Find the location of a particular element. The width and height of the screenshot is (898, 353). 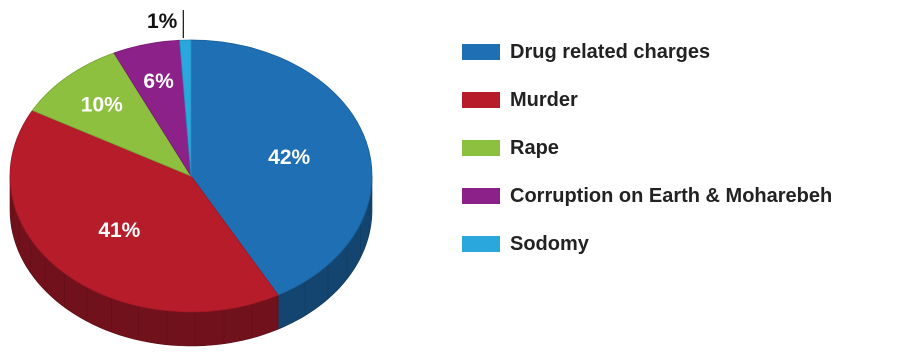

legend-swatch-rape is located at coordinates (481, 148).